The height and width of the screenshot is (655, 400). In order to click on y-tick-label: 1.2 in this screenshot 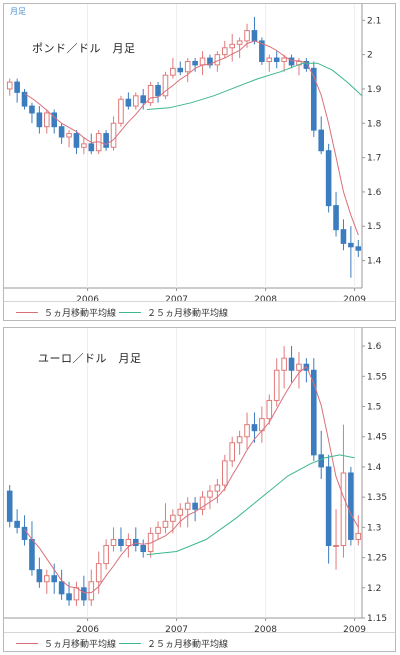, I will do `click(374, 589)`.